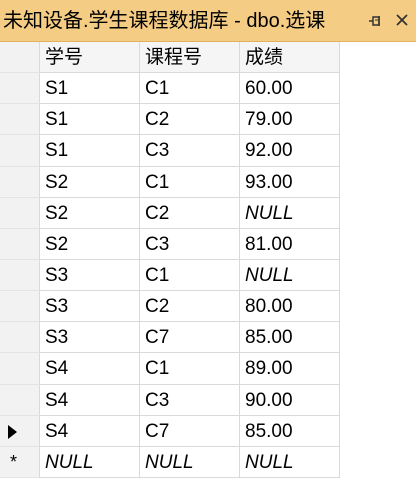 The width and height of the screenshot is (416, 498). I want to click on table-row: S4 C1 89.00, so click(208, 369).